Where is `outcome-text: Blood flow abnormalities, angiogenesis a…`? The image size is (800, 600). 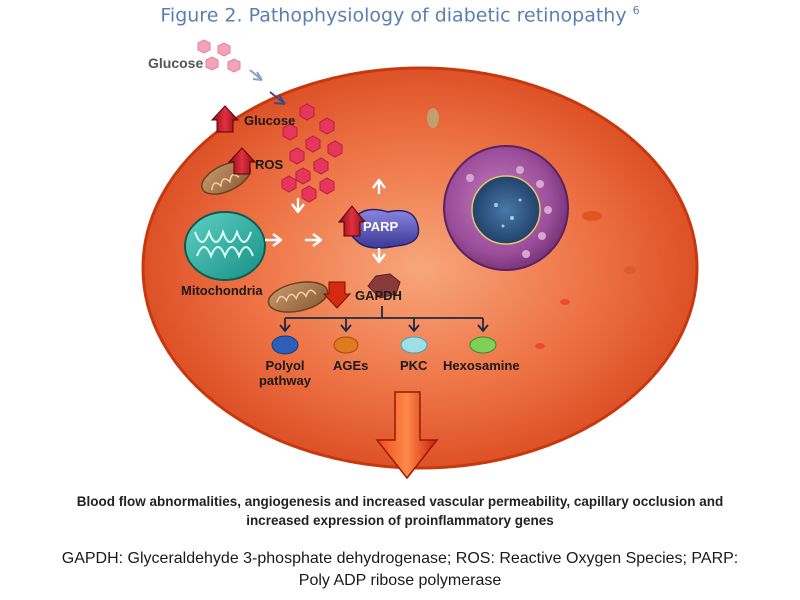
outcome-text: Blood flow abnormalities, angiogenesis a… is located at coordinates (400, 511).